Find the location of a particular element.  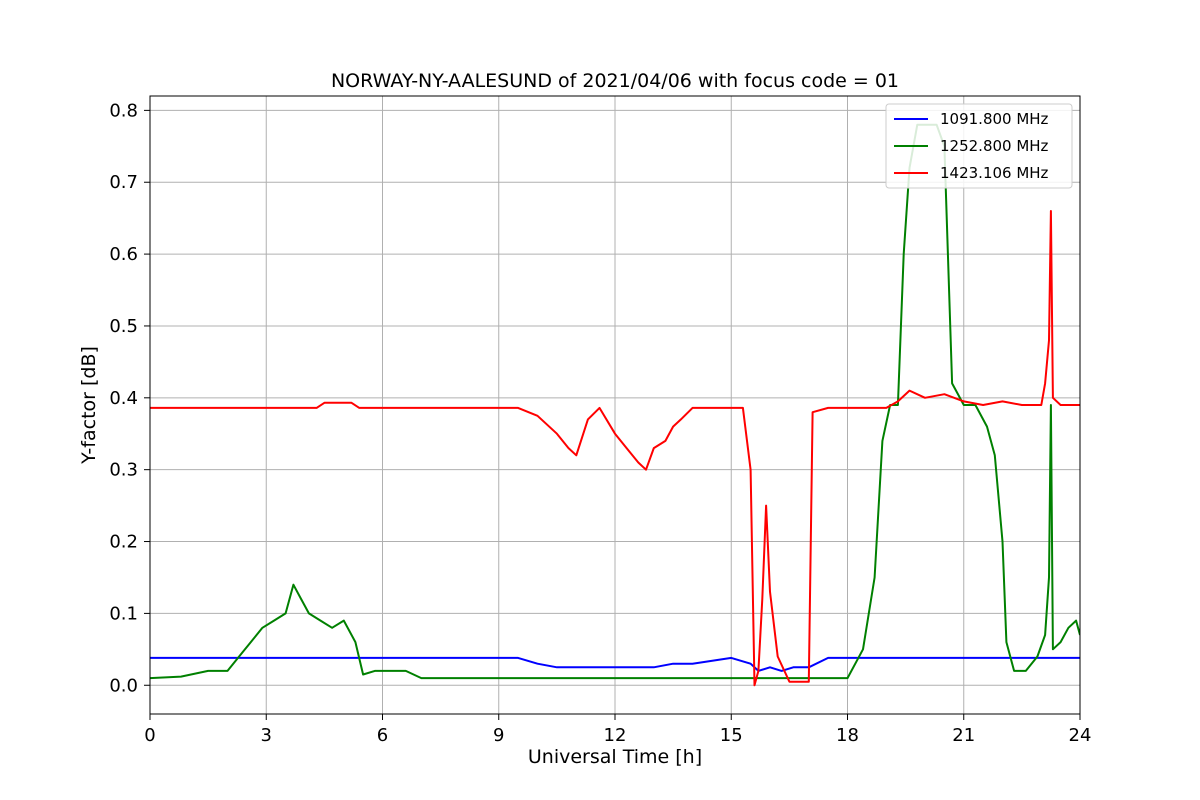

y-tick-label: 0.1 is located at coordinates (123, 613).